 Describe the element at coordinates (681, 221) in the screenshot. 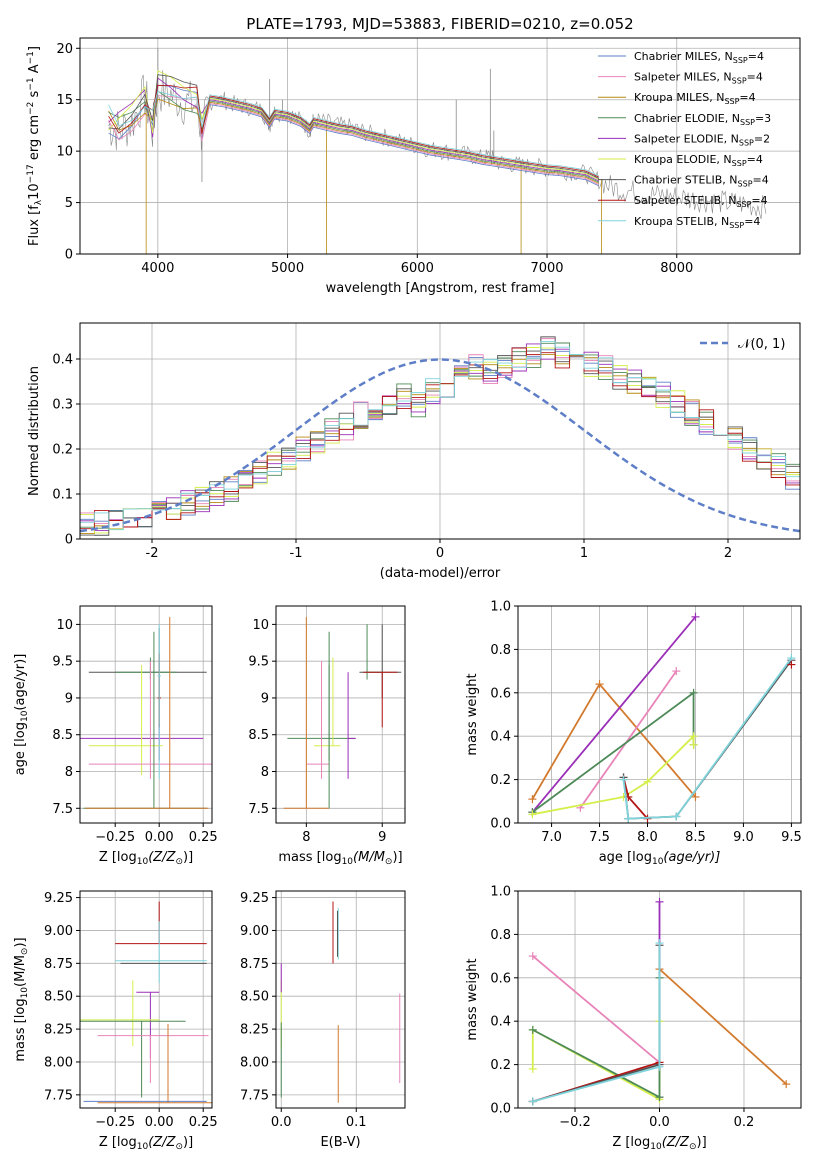

I see `label-part: Kroupa STELIB, N` at that location.